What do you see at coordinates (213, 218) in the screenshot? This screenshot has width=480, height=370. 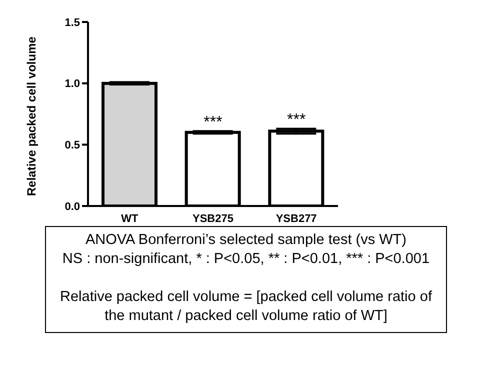 I see `x-tick-label: YSB275` at bounding box center [213, 218].